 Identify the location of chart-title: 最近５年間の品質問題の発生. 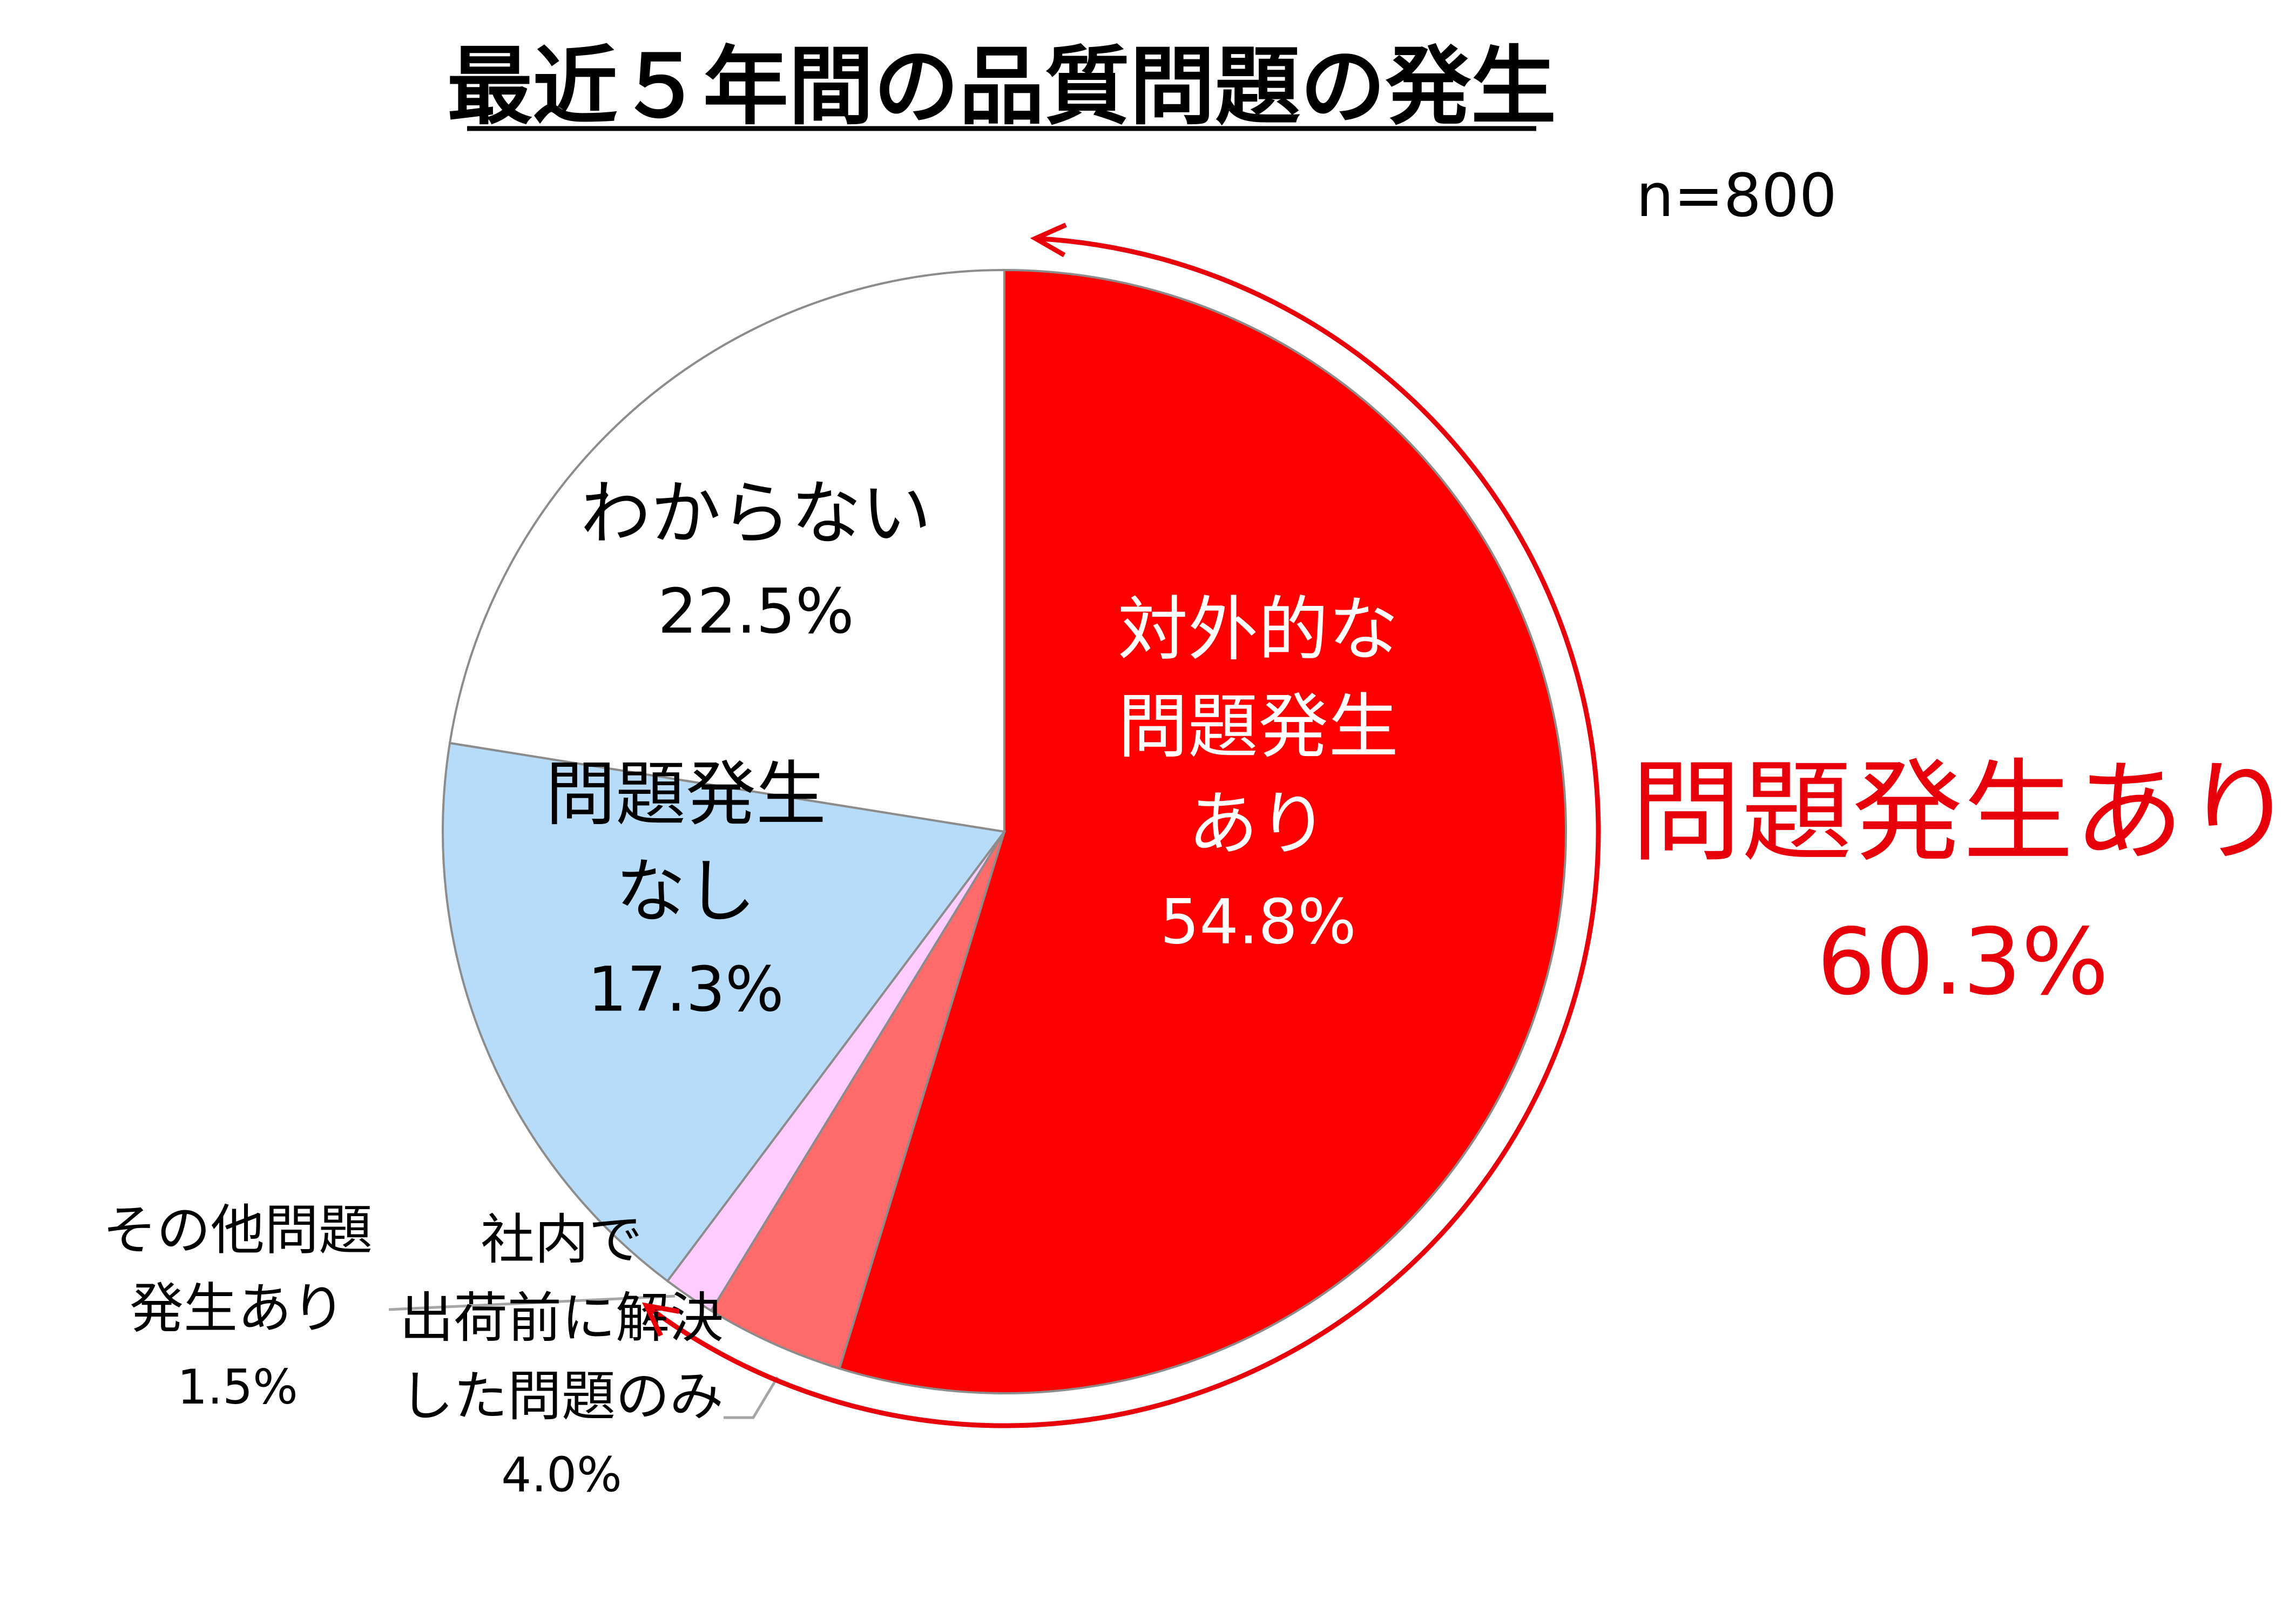
(1002, 87).